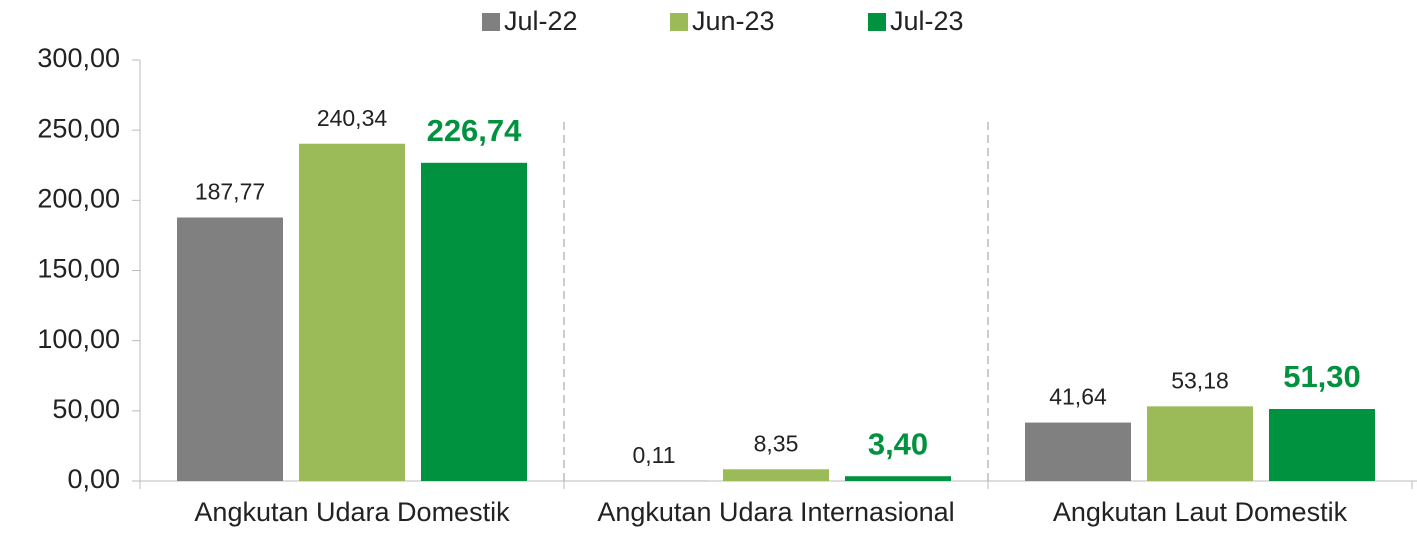 This screenshot has height=534, width=1417. What do you see at coordinates (78, 198) in the screenshot?
I see `y-tick-label: 200,00` at bounding box center [78, 198].